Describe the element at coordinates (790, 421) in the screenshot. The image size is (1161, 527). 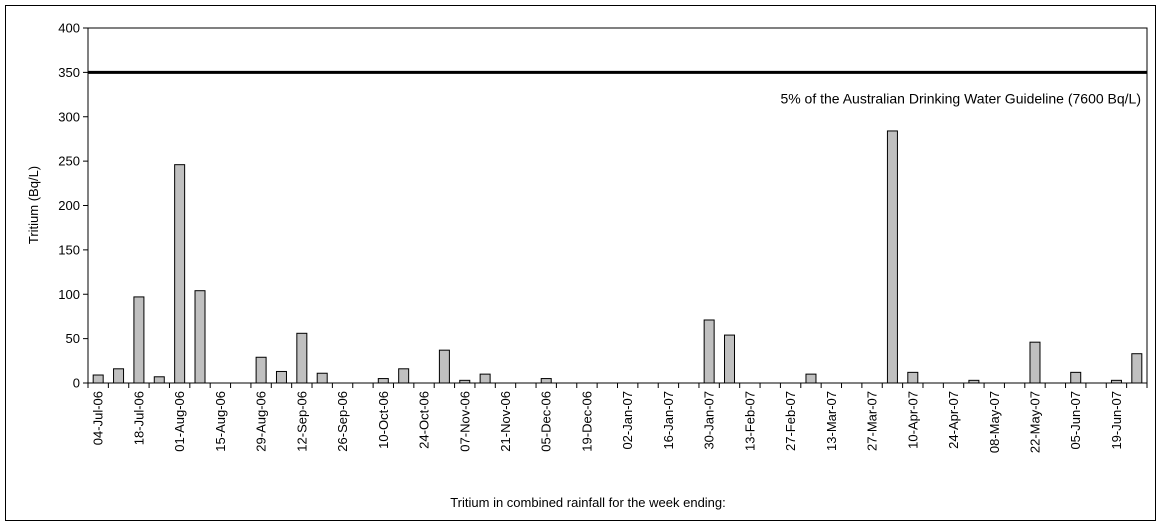
I see `x-tick-label: 27-Feb-07` at that location.